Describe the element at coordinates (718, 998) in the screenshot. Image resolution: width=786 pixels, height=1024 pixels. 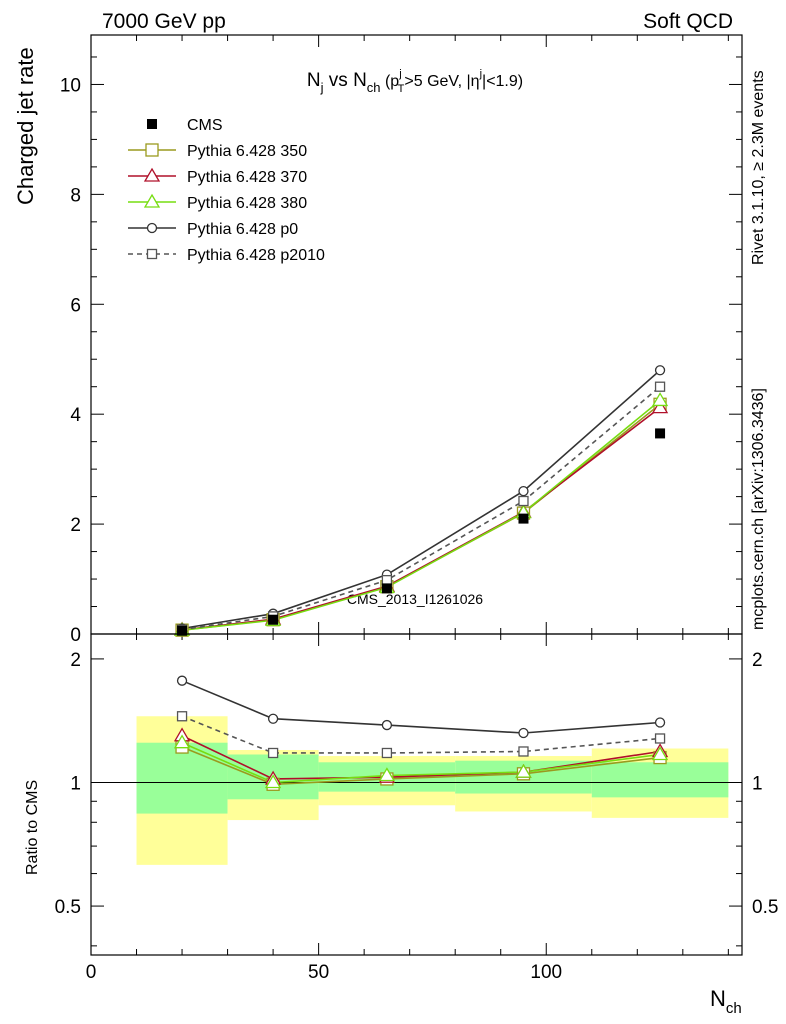
I see `x-axis-label-main: N` at that location.